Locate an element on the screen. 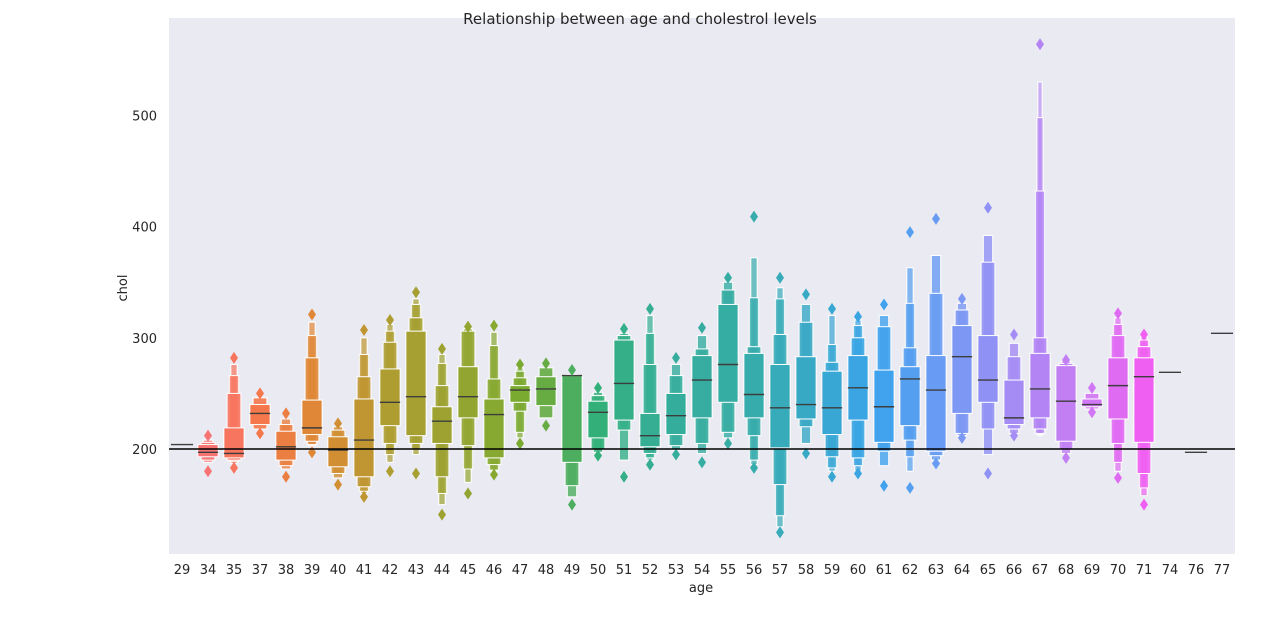 Image resolution: width=1280 pixels, height=623 pixels. x-tick-label: 62 is located at coordinates (910, 570).